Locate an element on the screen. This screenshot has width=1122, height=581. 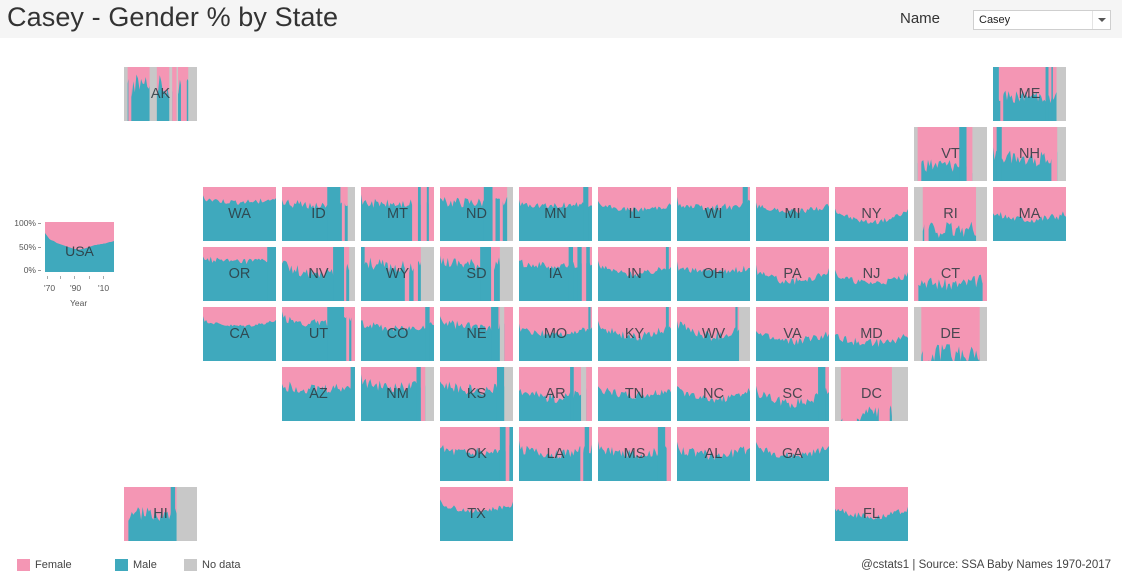
state-tile-sc: SC is located at coordinates (792, 394).